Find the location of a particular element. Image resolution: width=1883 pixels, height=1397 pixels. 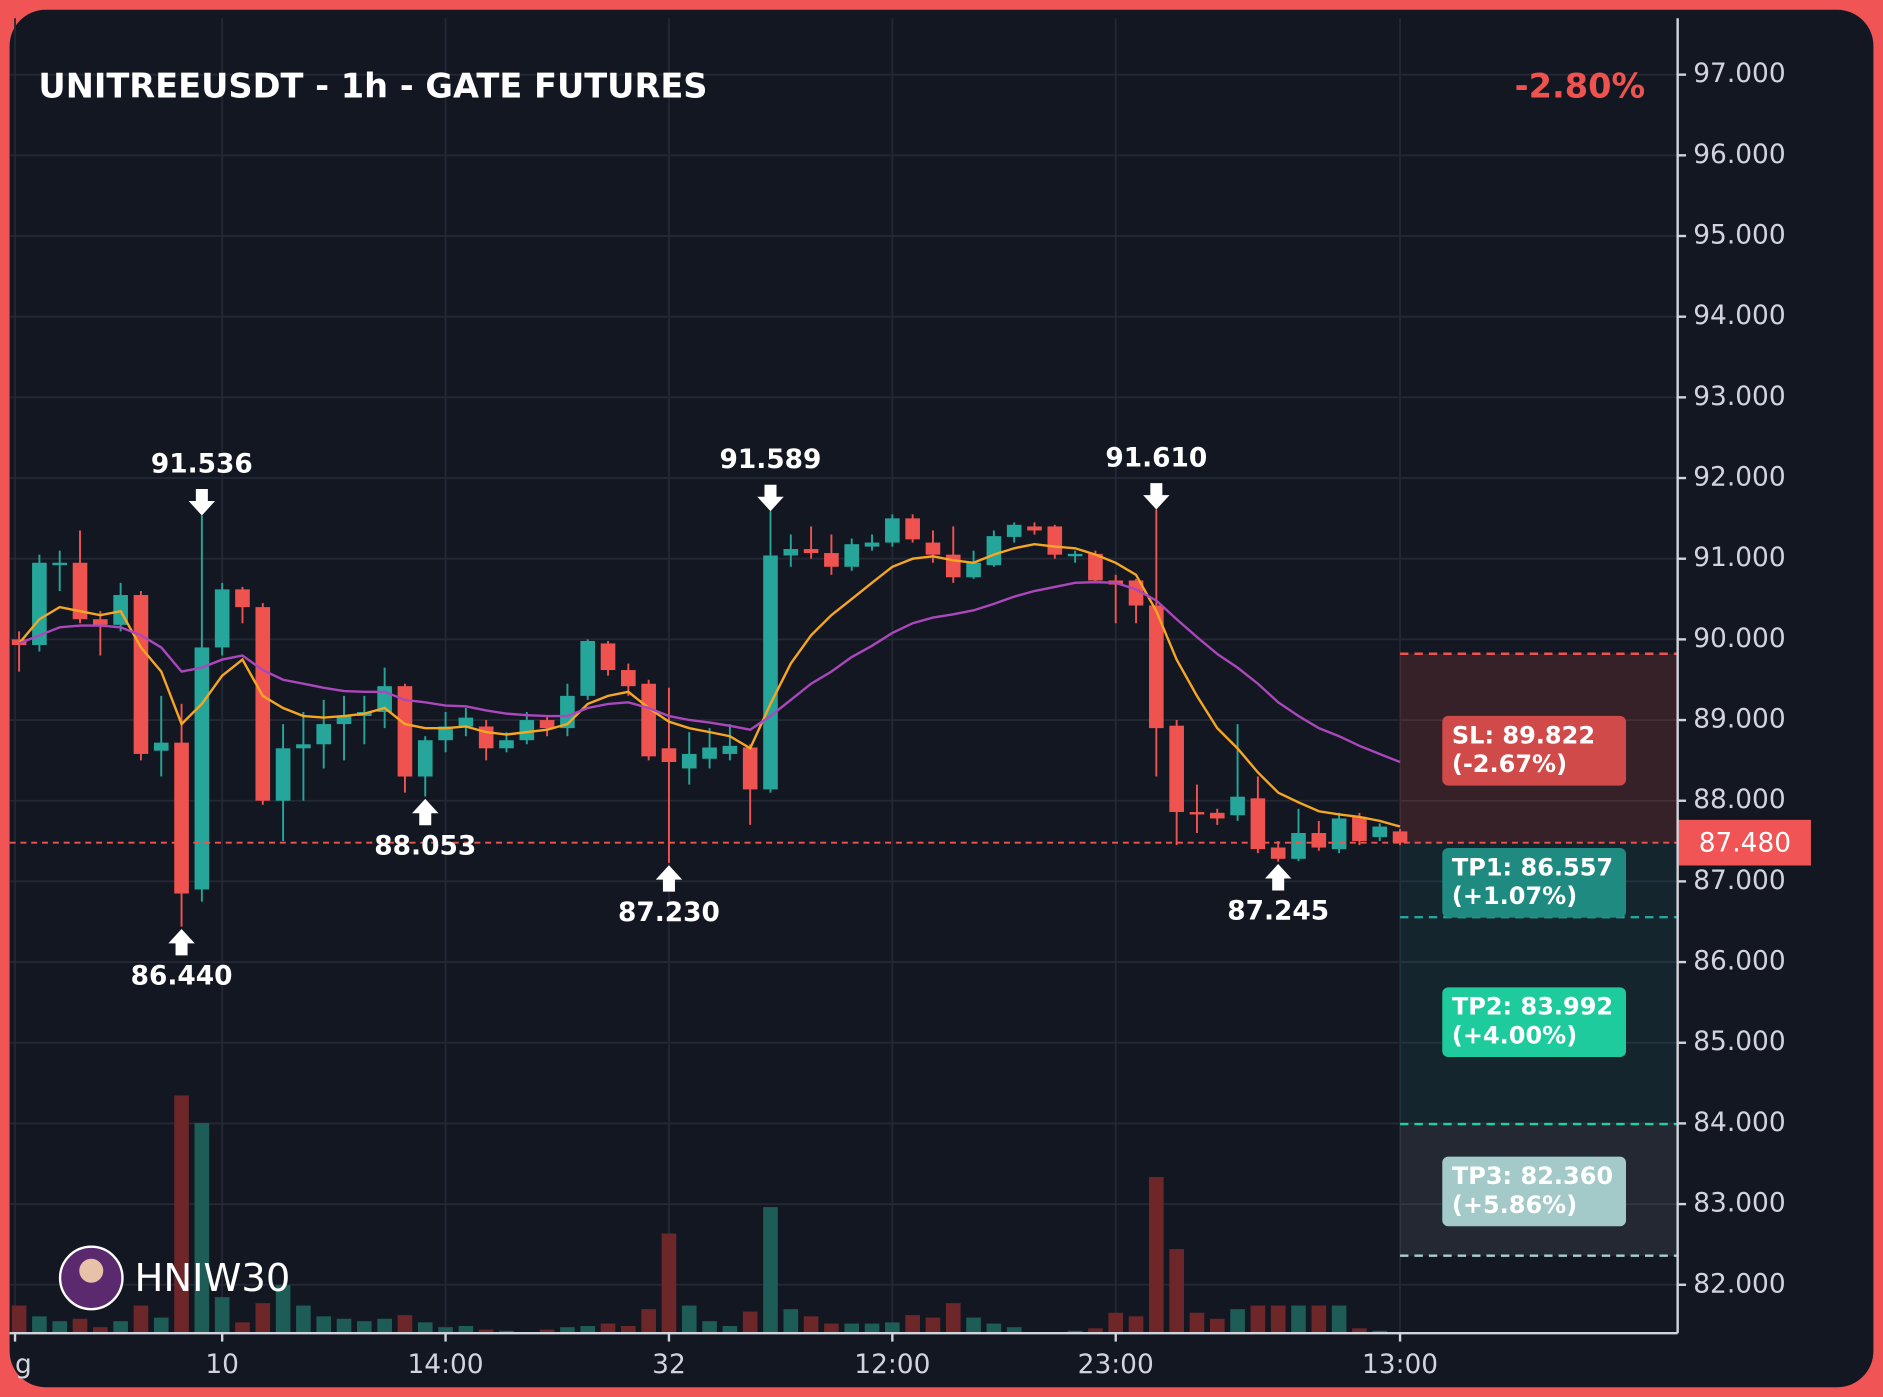

y-tick-label: 82.000 is located at coordinates (1739, 1283).